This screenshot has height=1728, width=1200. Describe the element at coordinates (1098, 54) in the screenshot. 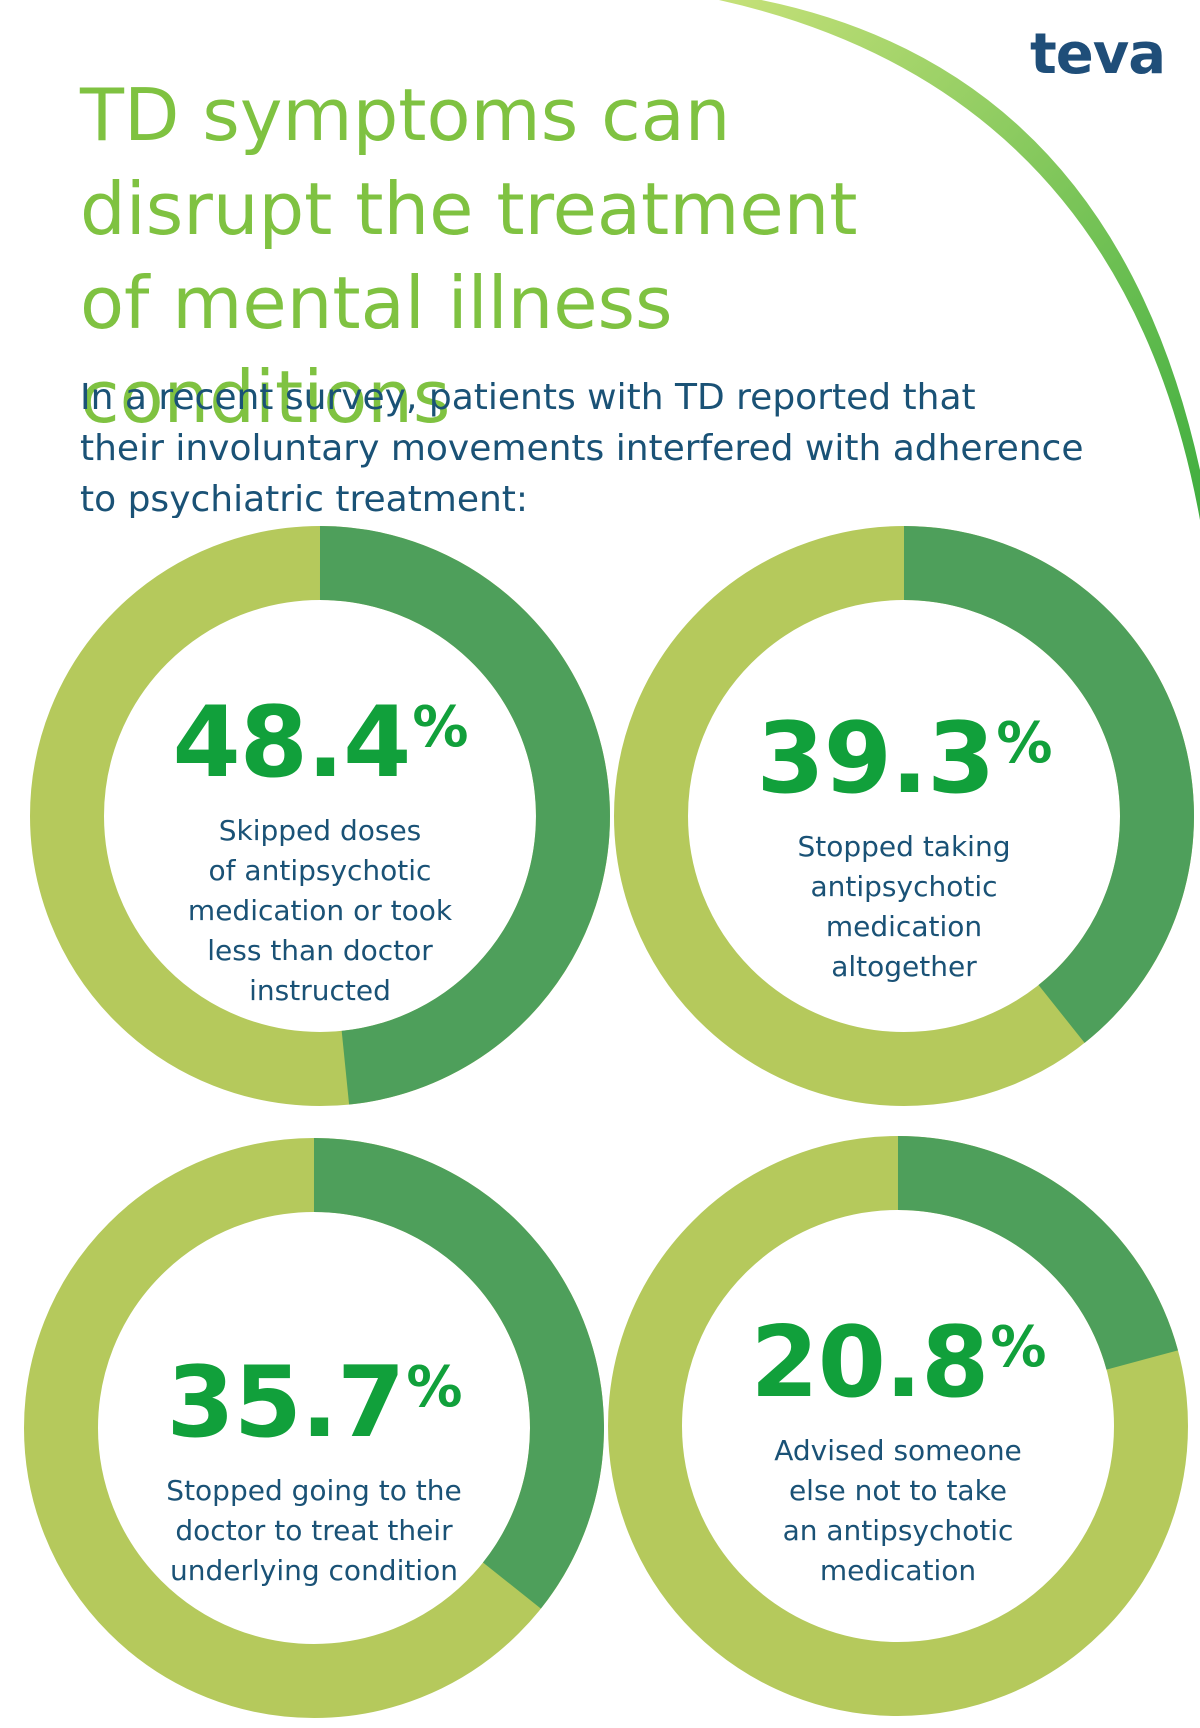

I see `teva-logo: teva` at that location.